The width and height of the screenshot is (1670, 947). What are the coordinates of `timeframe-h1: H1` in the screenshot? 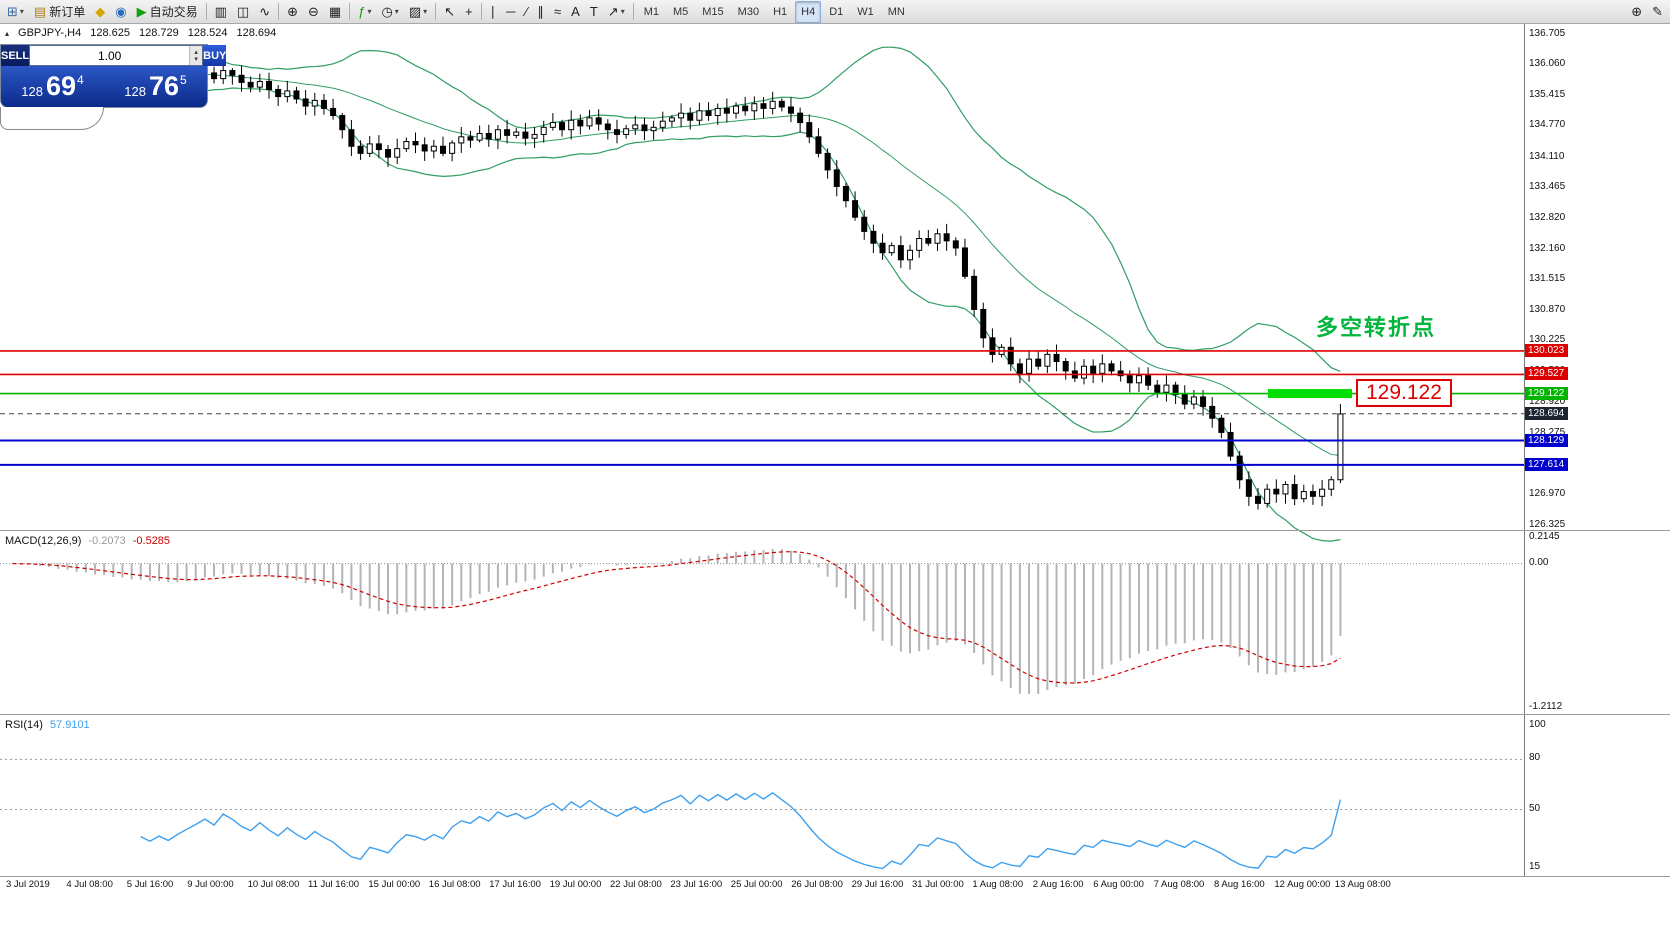 It's located at (780, 11).